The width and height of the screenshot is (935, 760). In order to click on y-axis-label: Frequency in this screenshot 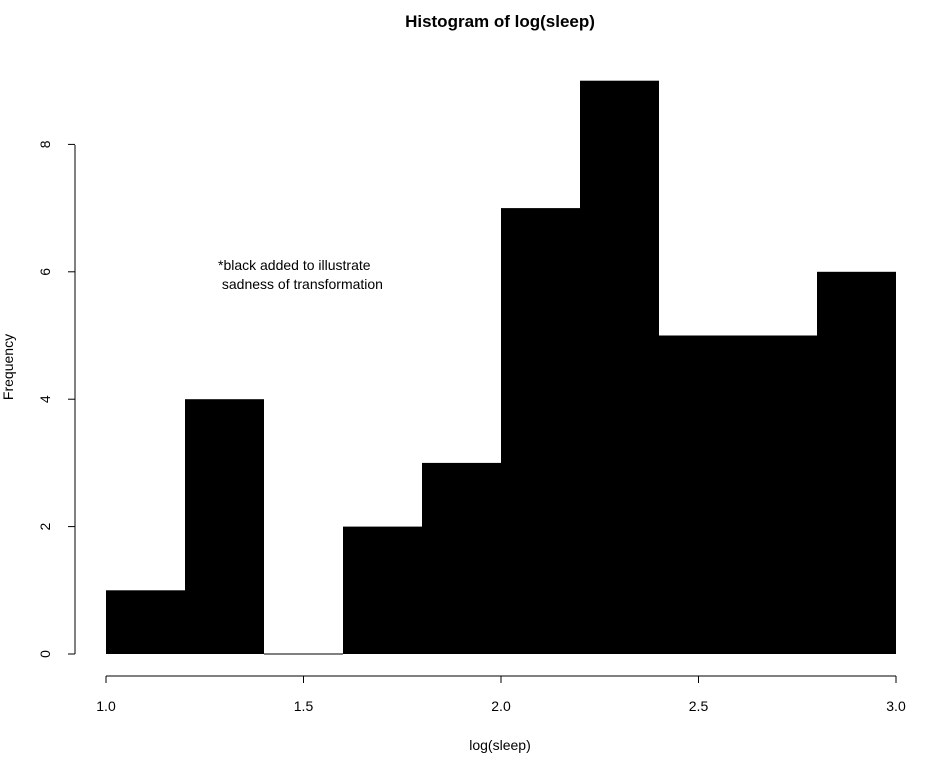, I will do `click(8, 367)`.